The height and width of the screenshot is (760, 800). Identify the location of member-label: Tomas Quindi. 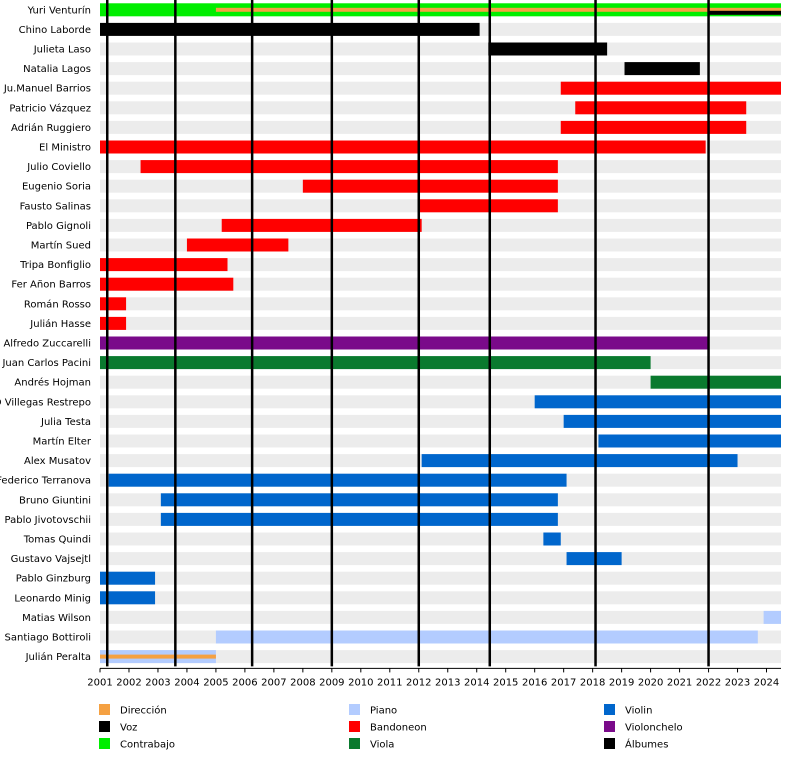
(57, 540).